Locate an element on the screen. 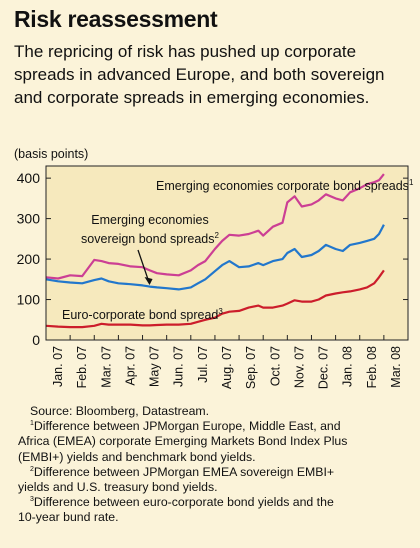  x-tick-label: Dec. 07 is located at coordinates (324, 367).